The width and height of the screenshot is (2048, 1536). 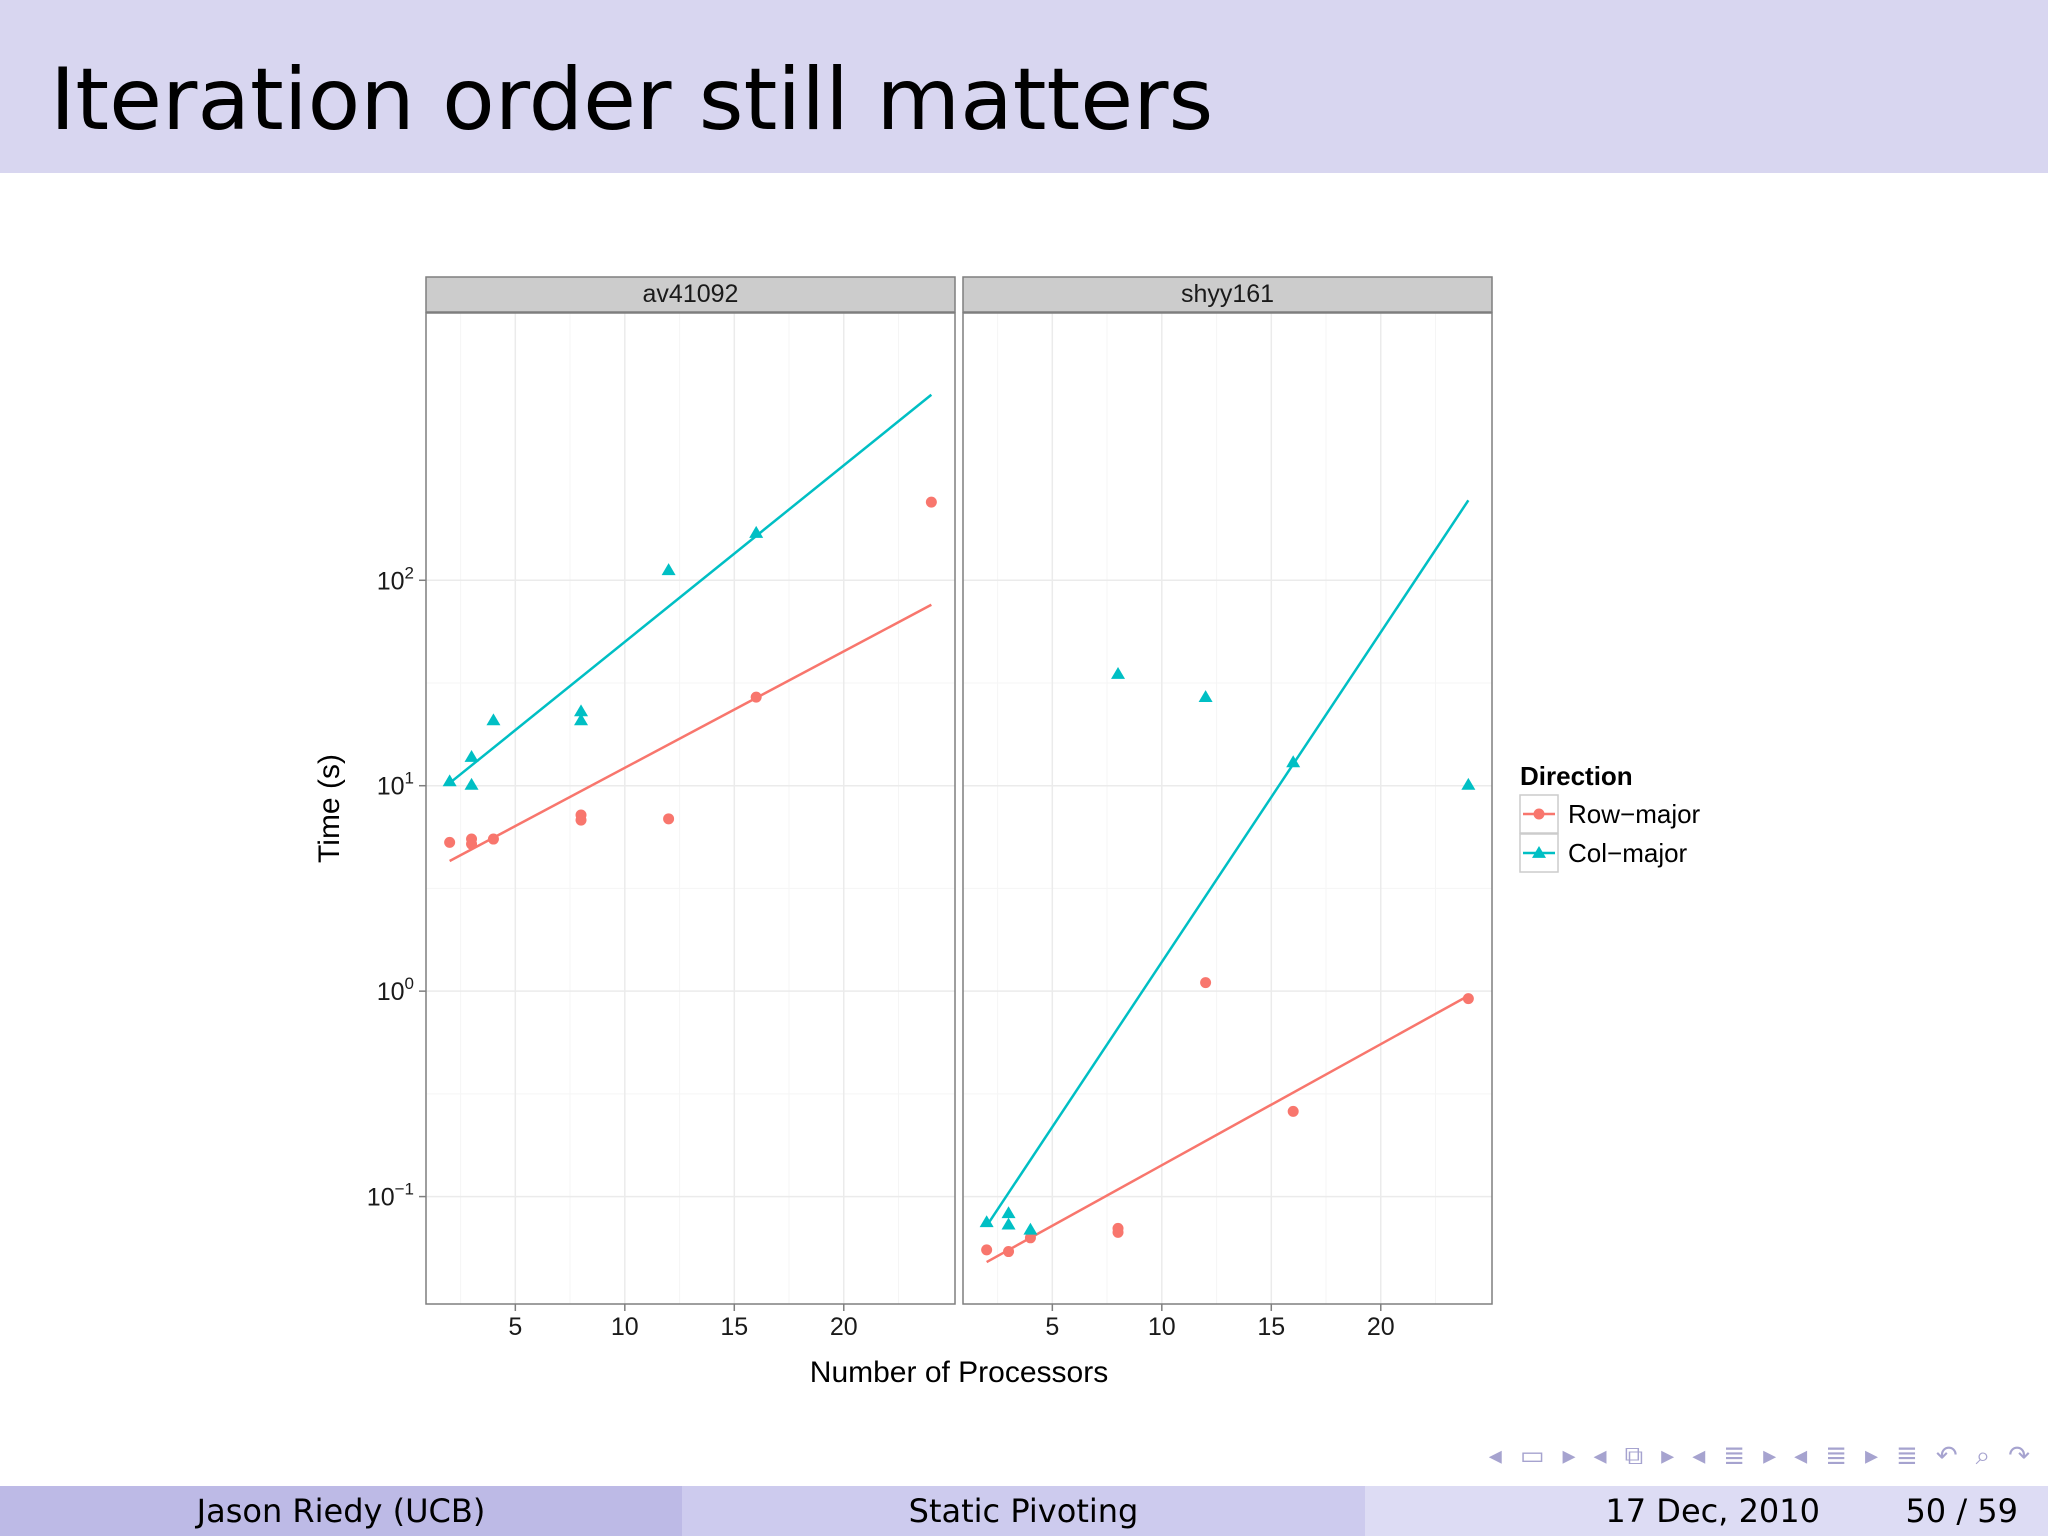 What do you see at coordinates (1907, 1456) in the screenshot?
I see `appendix-icon: ≣` at bounding box center [1907, 1456].